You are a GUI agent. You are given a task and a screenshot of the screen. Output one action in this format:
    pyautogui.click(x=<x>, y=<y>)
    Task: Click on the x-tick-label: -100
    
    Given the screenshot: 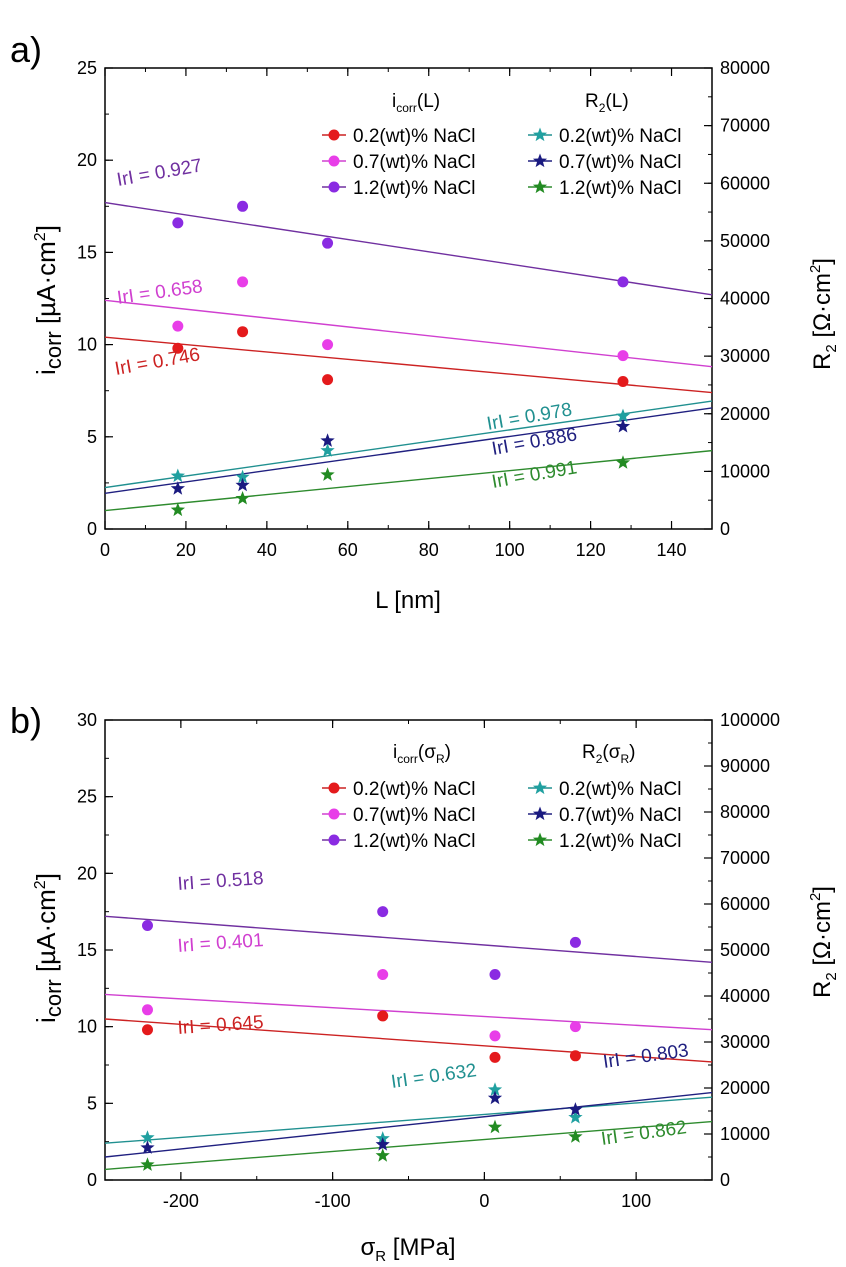 What is the action you would take?
    pyautogui.click(x=333, y=1201)
    